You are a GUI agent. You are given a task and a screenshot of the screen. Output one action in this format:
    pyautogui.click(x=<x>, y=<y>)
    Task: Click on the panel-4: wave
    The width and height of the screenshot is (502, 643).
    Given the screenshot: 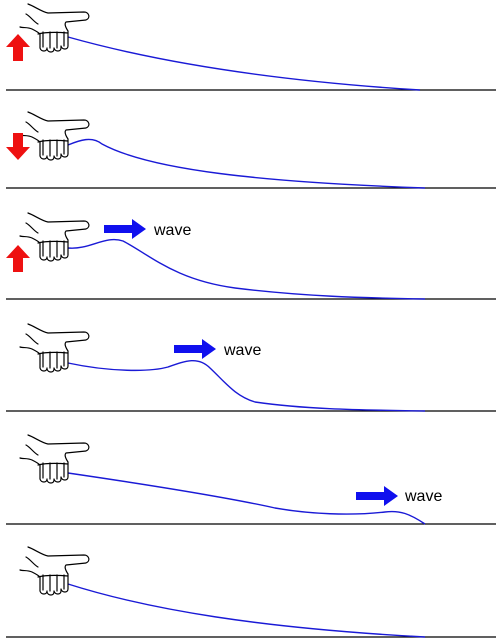 What is the action you would take?
    pyautogui.click(x=251, y=367)
    